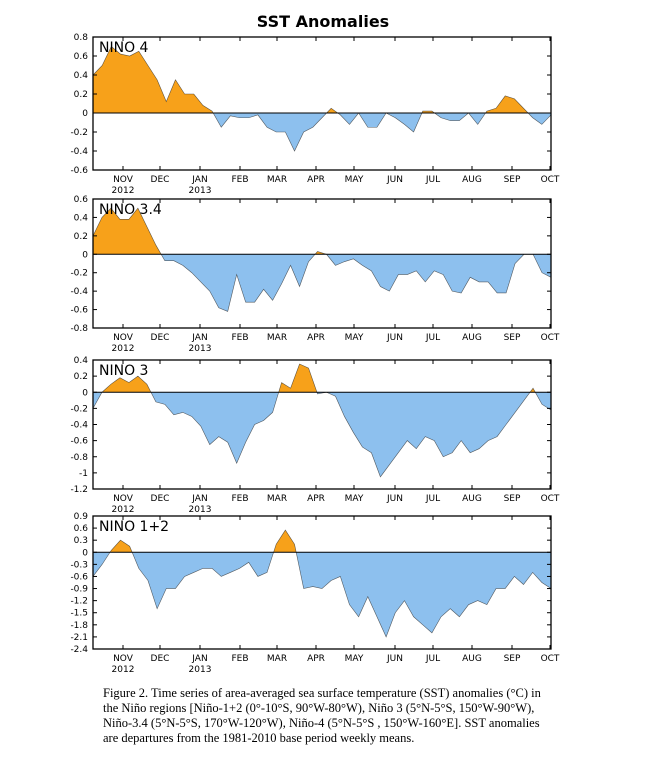 The height and width of the screenshot is (768, 650). What do you see at coordinates (79, 590) in the screenshot?
I see `y-tick-label: -0.9` at bounding box center [79, 590].